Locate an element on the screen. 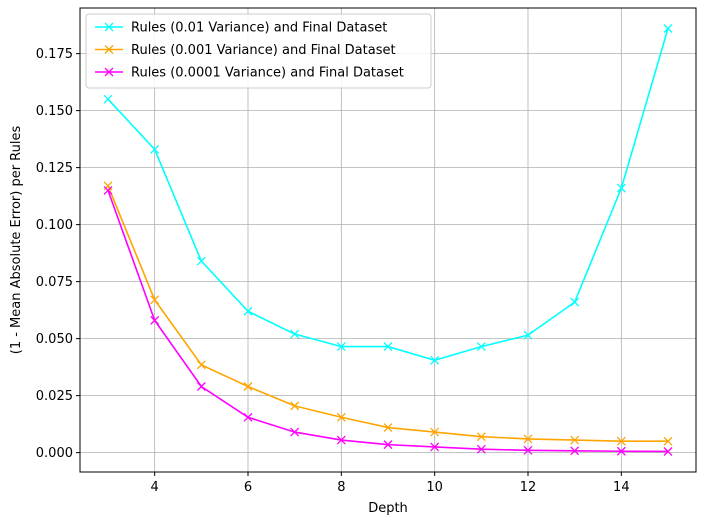  legend-label: Rules (0.01 Variance) and Final Dataset is located at coordinates (259, 28).